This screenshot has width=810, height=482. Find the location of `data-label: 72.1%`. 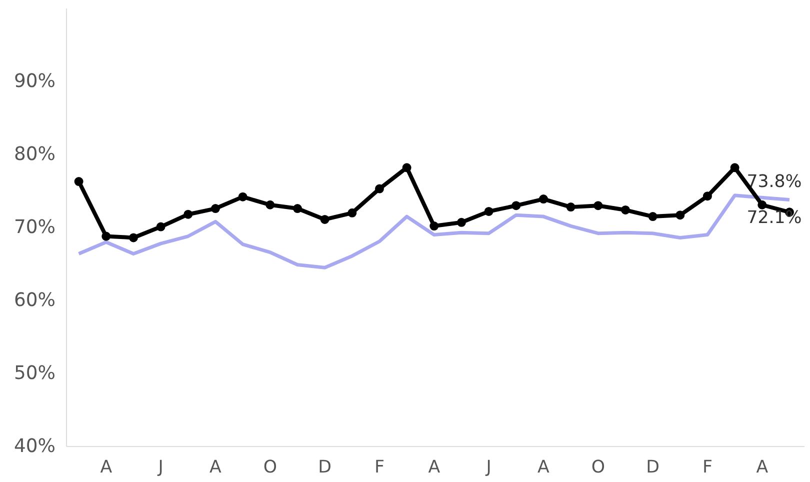

data-label: 72.1% is located at coordinates (774, 218).